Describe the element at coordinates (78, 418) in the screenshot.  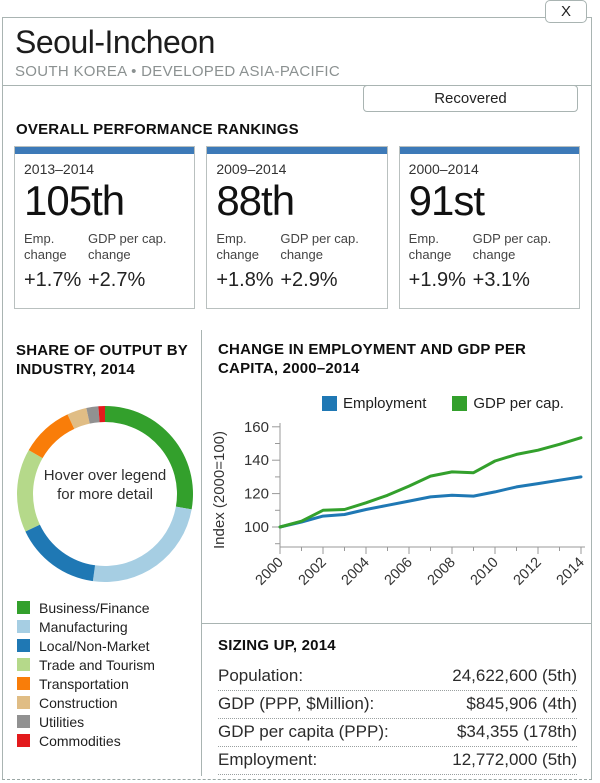
I see `donut-slice-construction` at that location.